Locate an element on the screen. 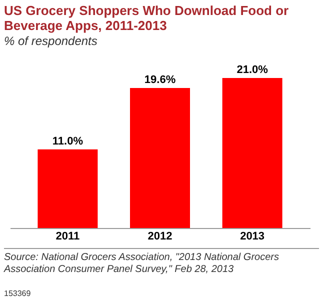 The image size is (326, 300). x-tick-label: 2013 is located at coordinates (252, 236).